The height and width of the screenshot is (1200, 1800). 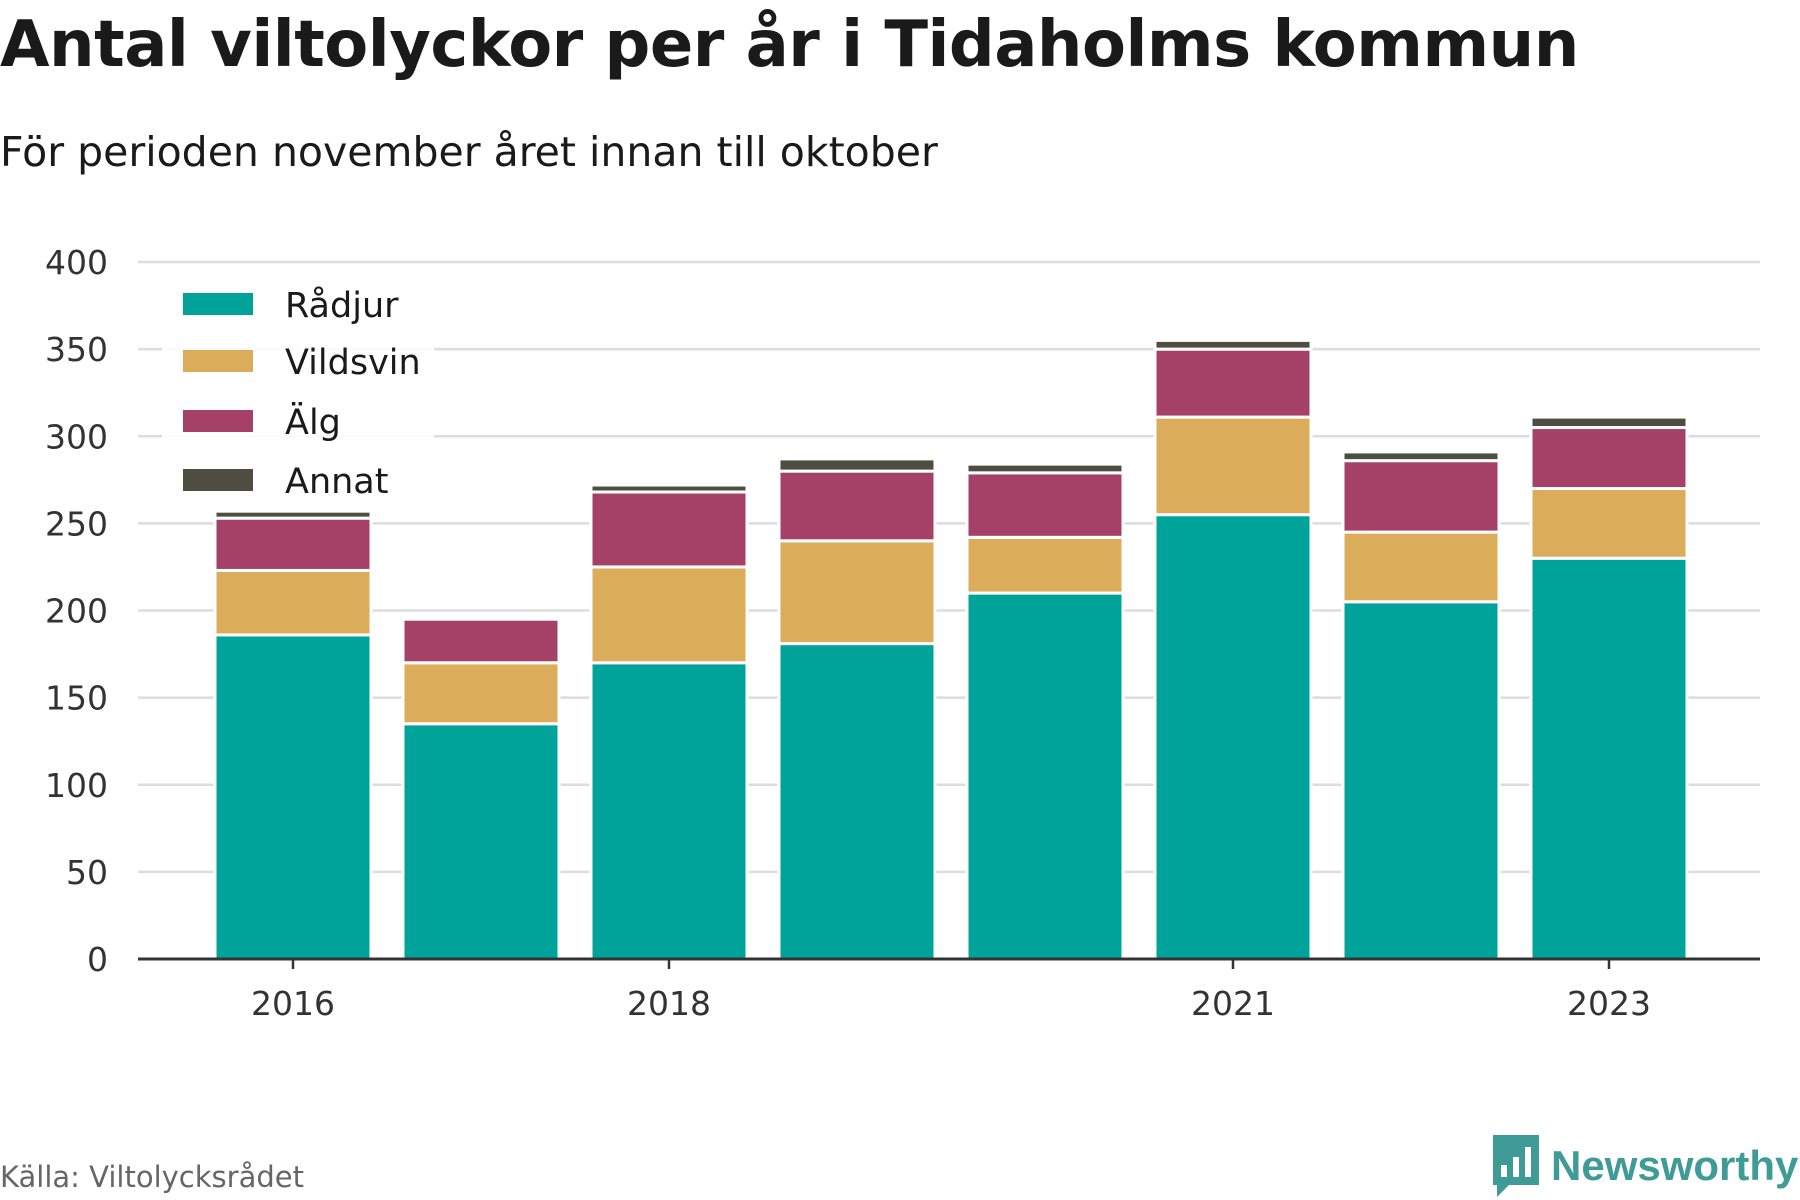 What do you see at coordinates (669, 811) in the screenshot?
I see `bar-segment-rådjur-2018` at bounding box center [669, 811].